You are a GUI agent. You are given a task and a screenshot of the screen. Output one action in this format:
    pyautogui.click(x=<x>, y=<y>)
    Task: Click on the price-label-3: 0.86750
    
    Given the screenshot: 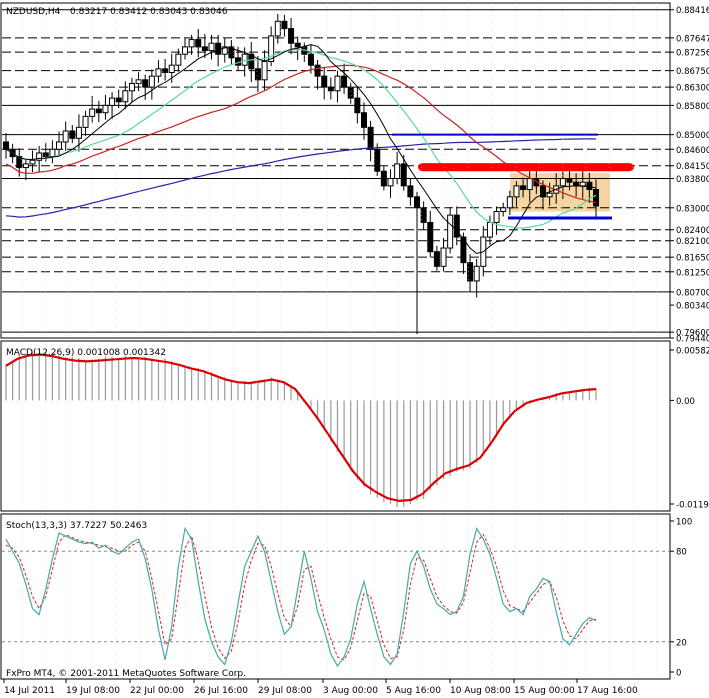 What is the action you would take?
    pyautogui.click(x=692, y=72)
    